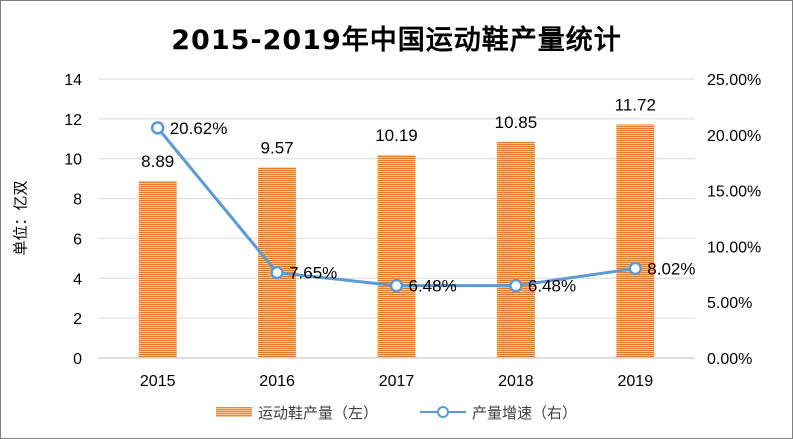 The width and height of the screenshot is (793, 439). I want to click on x-tick-label: 2019, so click(636, 381).